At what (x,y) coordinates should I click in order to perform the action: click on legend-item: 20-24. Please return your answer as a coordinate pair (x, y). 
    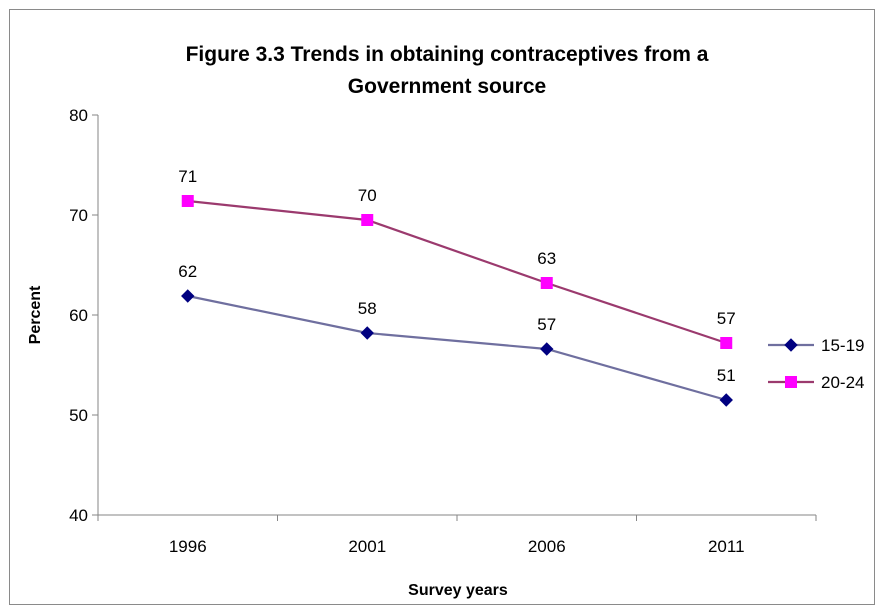
    Looking at the image, I should click on (816, 382).